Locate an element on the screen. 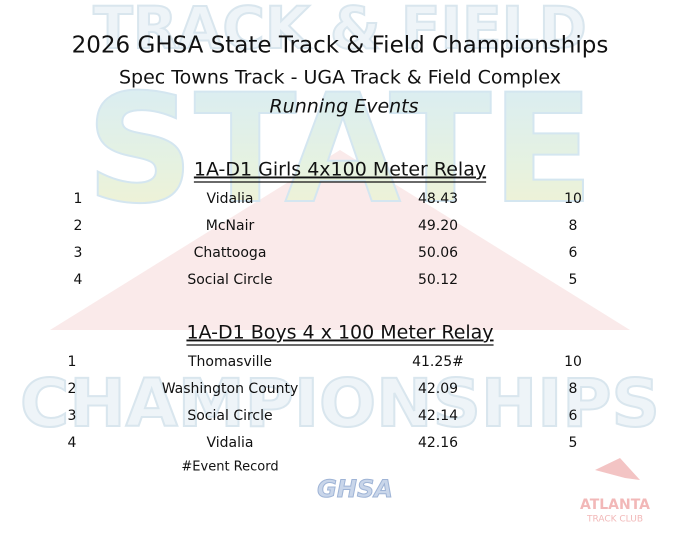 The height and width of the screenshot is (534, 680). footnote: #Event Record is located at coordinates (229, 467).